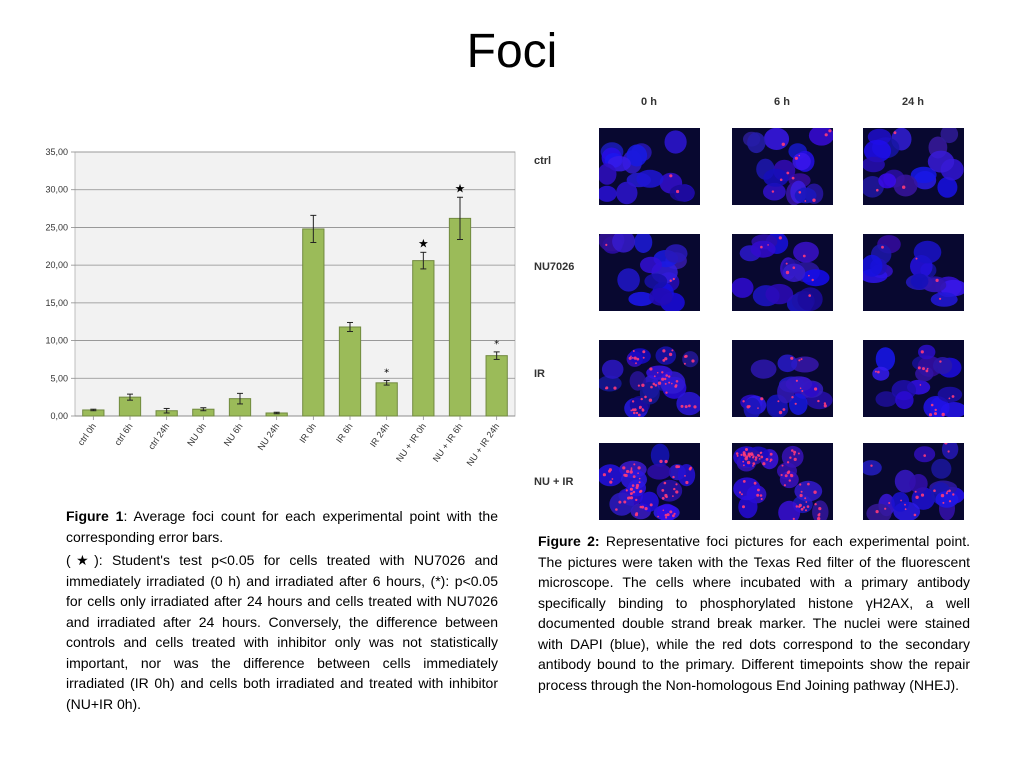  What do you see at coordinates (313, 322) in the screenshot?
I see `bar-ir-0h` at bounding box center [313, 322].